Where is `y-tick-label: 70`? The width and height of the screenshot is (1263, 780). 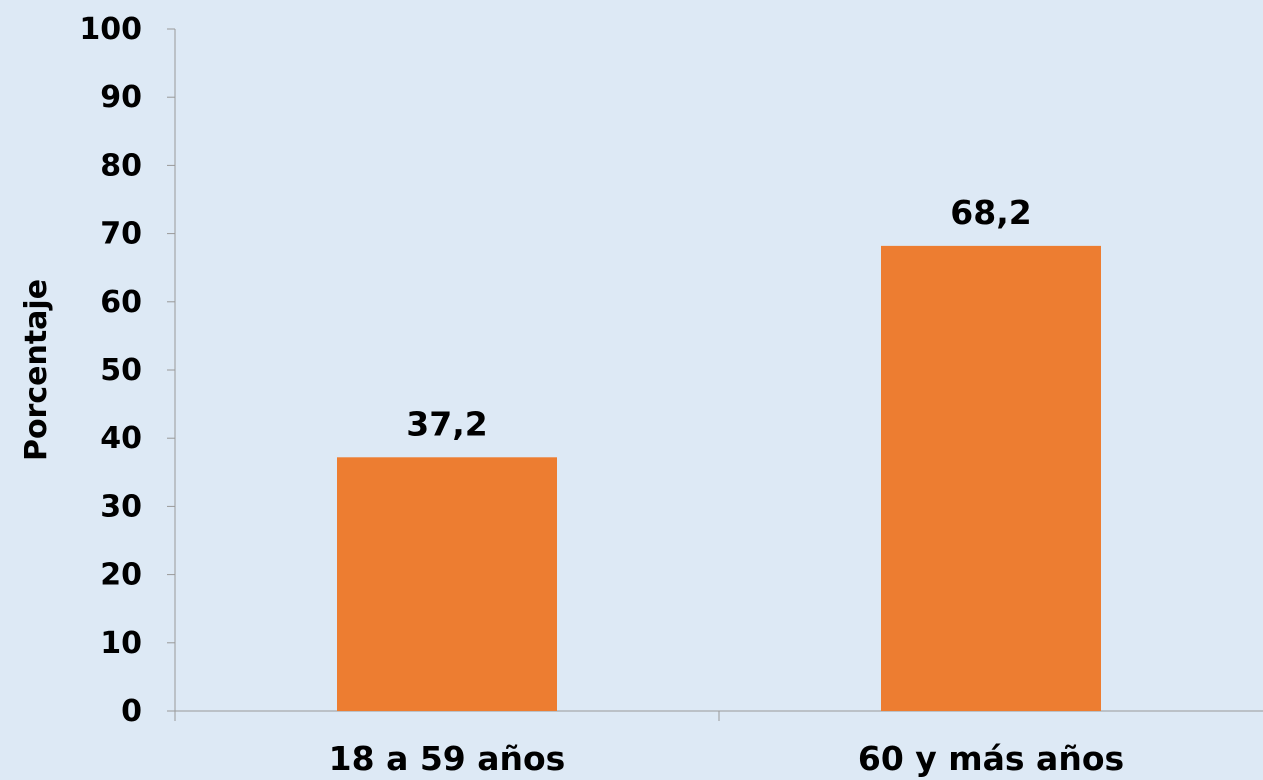
y-tick-label: 70 is located at coordinates (121, 234).